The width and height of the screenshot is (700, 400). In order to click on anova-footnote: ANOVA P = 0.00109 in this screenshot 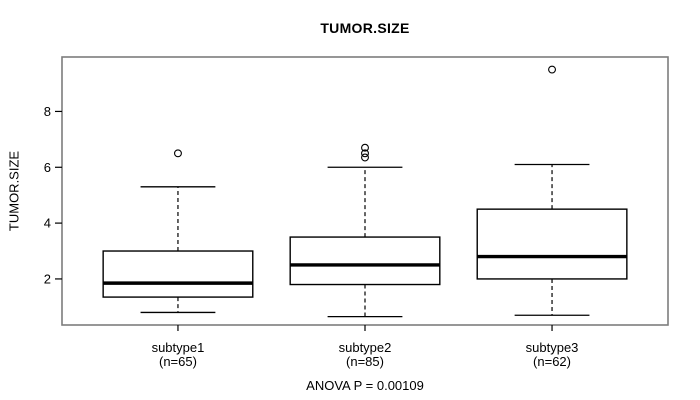, I will do `click(365, 385)`.